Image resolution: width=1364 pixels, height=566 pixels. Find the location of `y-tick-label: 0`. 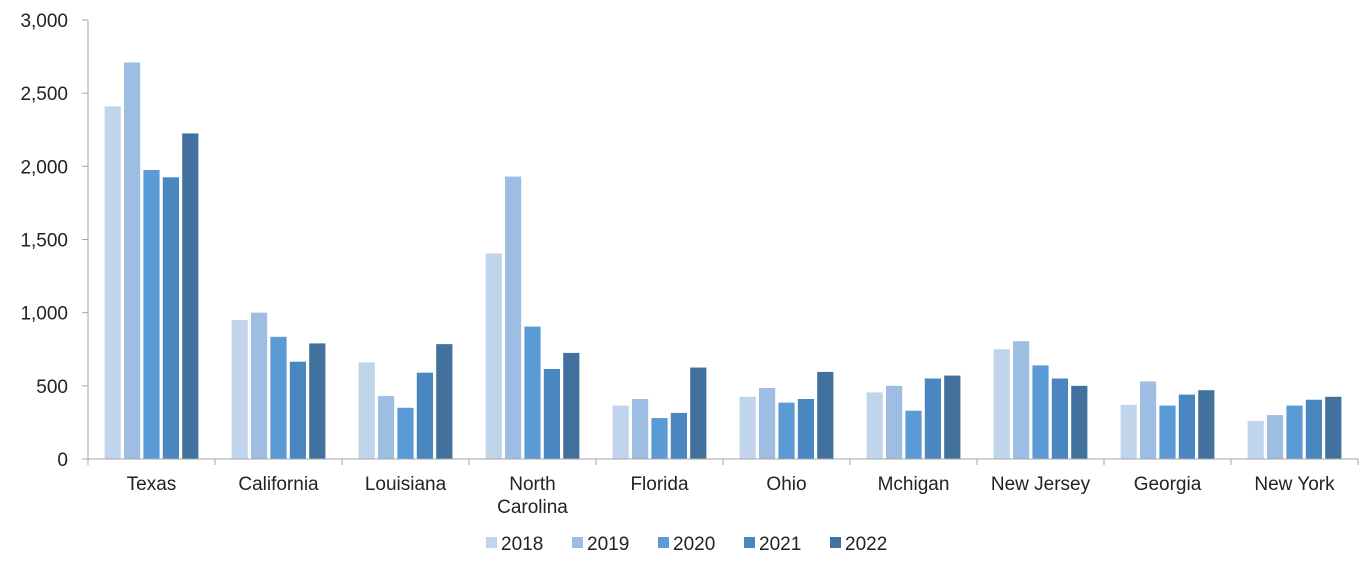

y-tick-label: 0 is located at coordinates (62, 460).